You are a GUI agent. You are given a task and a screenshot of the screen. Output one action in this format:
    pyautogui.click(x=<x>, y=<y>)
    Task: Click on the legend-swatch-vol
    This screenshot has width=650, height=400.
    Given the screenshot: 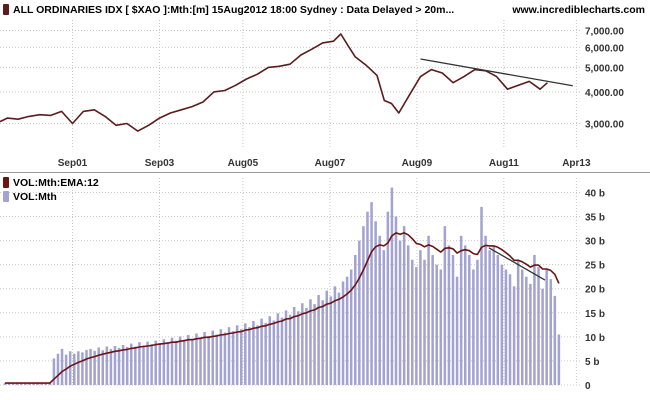 What is the action you would take?
    pyautogui.click(x=6, y=196)
    